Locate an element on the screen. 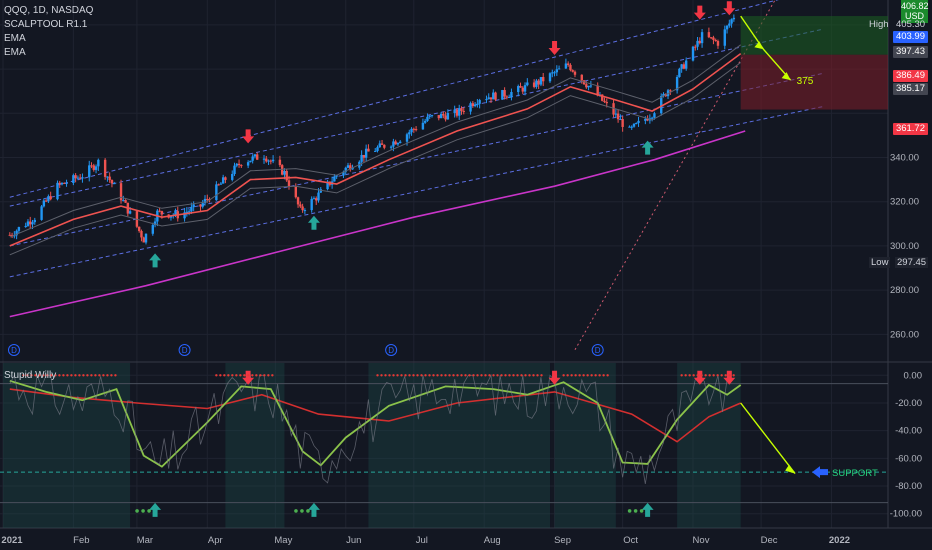 The height and width of the screenshot is (550, 932). support-arrow-icon is located at coordinates (820, 472).